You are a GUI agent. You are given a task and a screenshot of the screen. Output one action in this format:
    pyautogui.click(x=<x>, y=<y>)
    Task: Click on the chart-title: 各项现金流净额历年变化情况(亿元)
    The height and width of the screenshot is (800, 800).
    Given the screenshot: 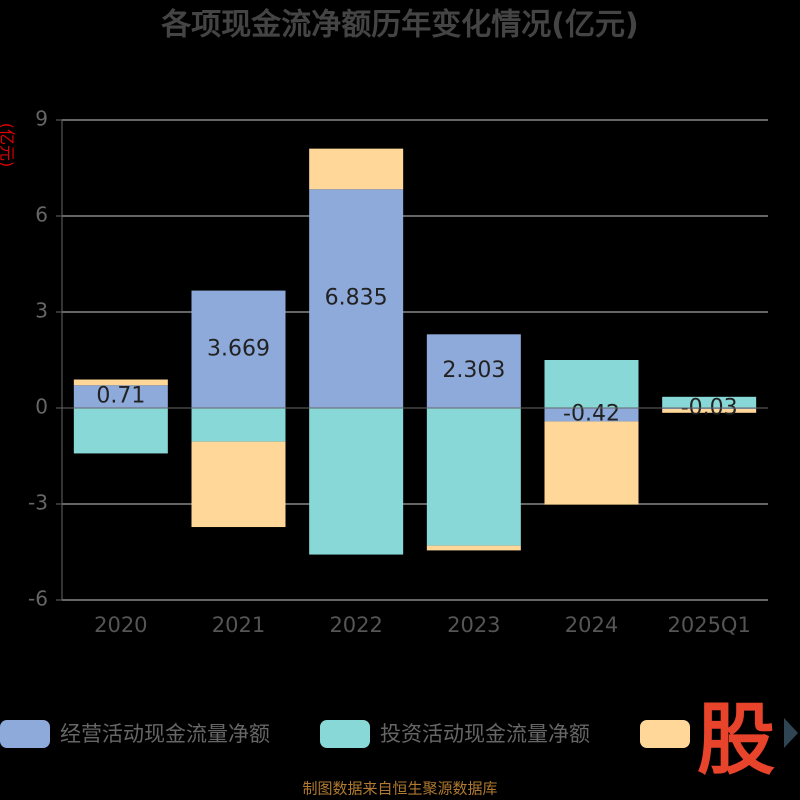 What is the action you would take?
    pyautogui.click(x=399, y=25)
    